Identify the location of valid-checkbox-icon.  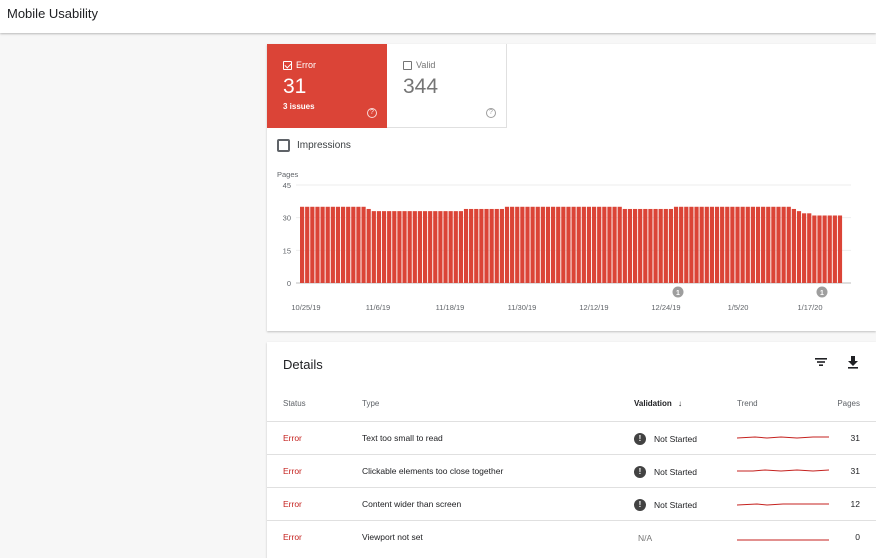
(407, 65).